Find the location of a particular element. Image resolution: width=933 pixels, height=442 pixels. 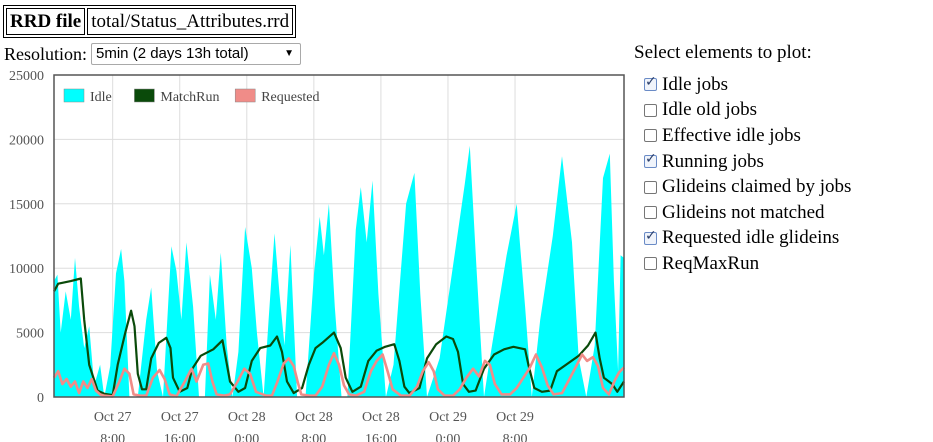

y-axis: 0 5000 10000 15000 20000 25000 is located at coordinates (26, 237).